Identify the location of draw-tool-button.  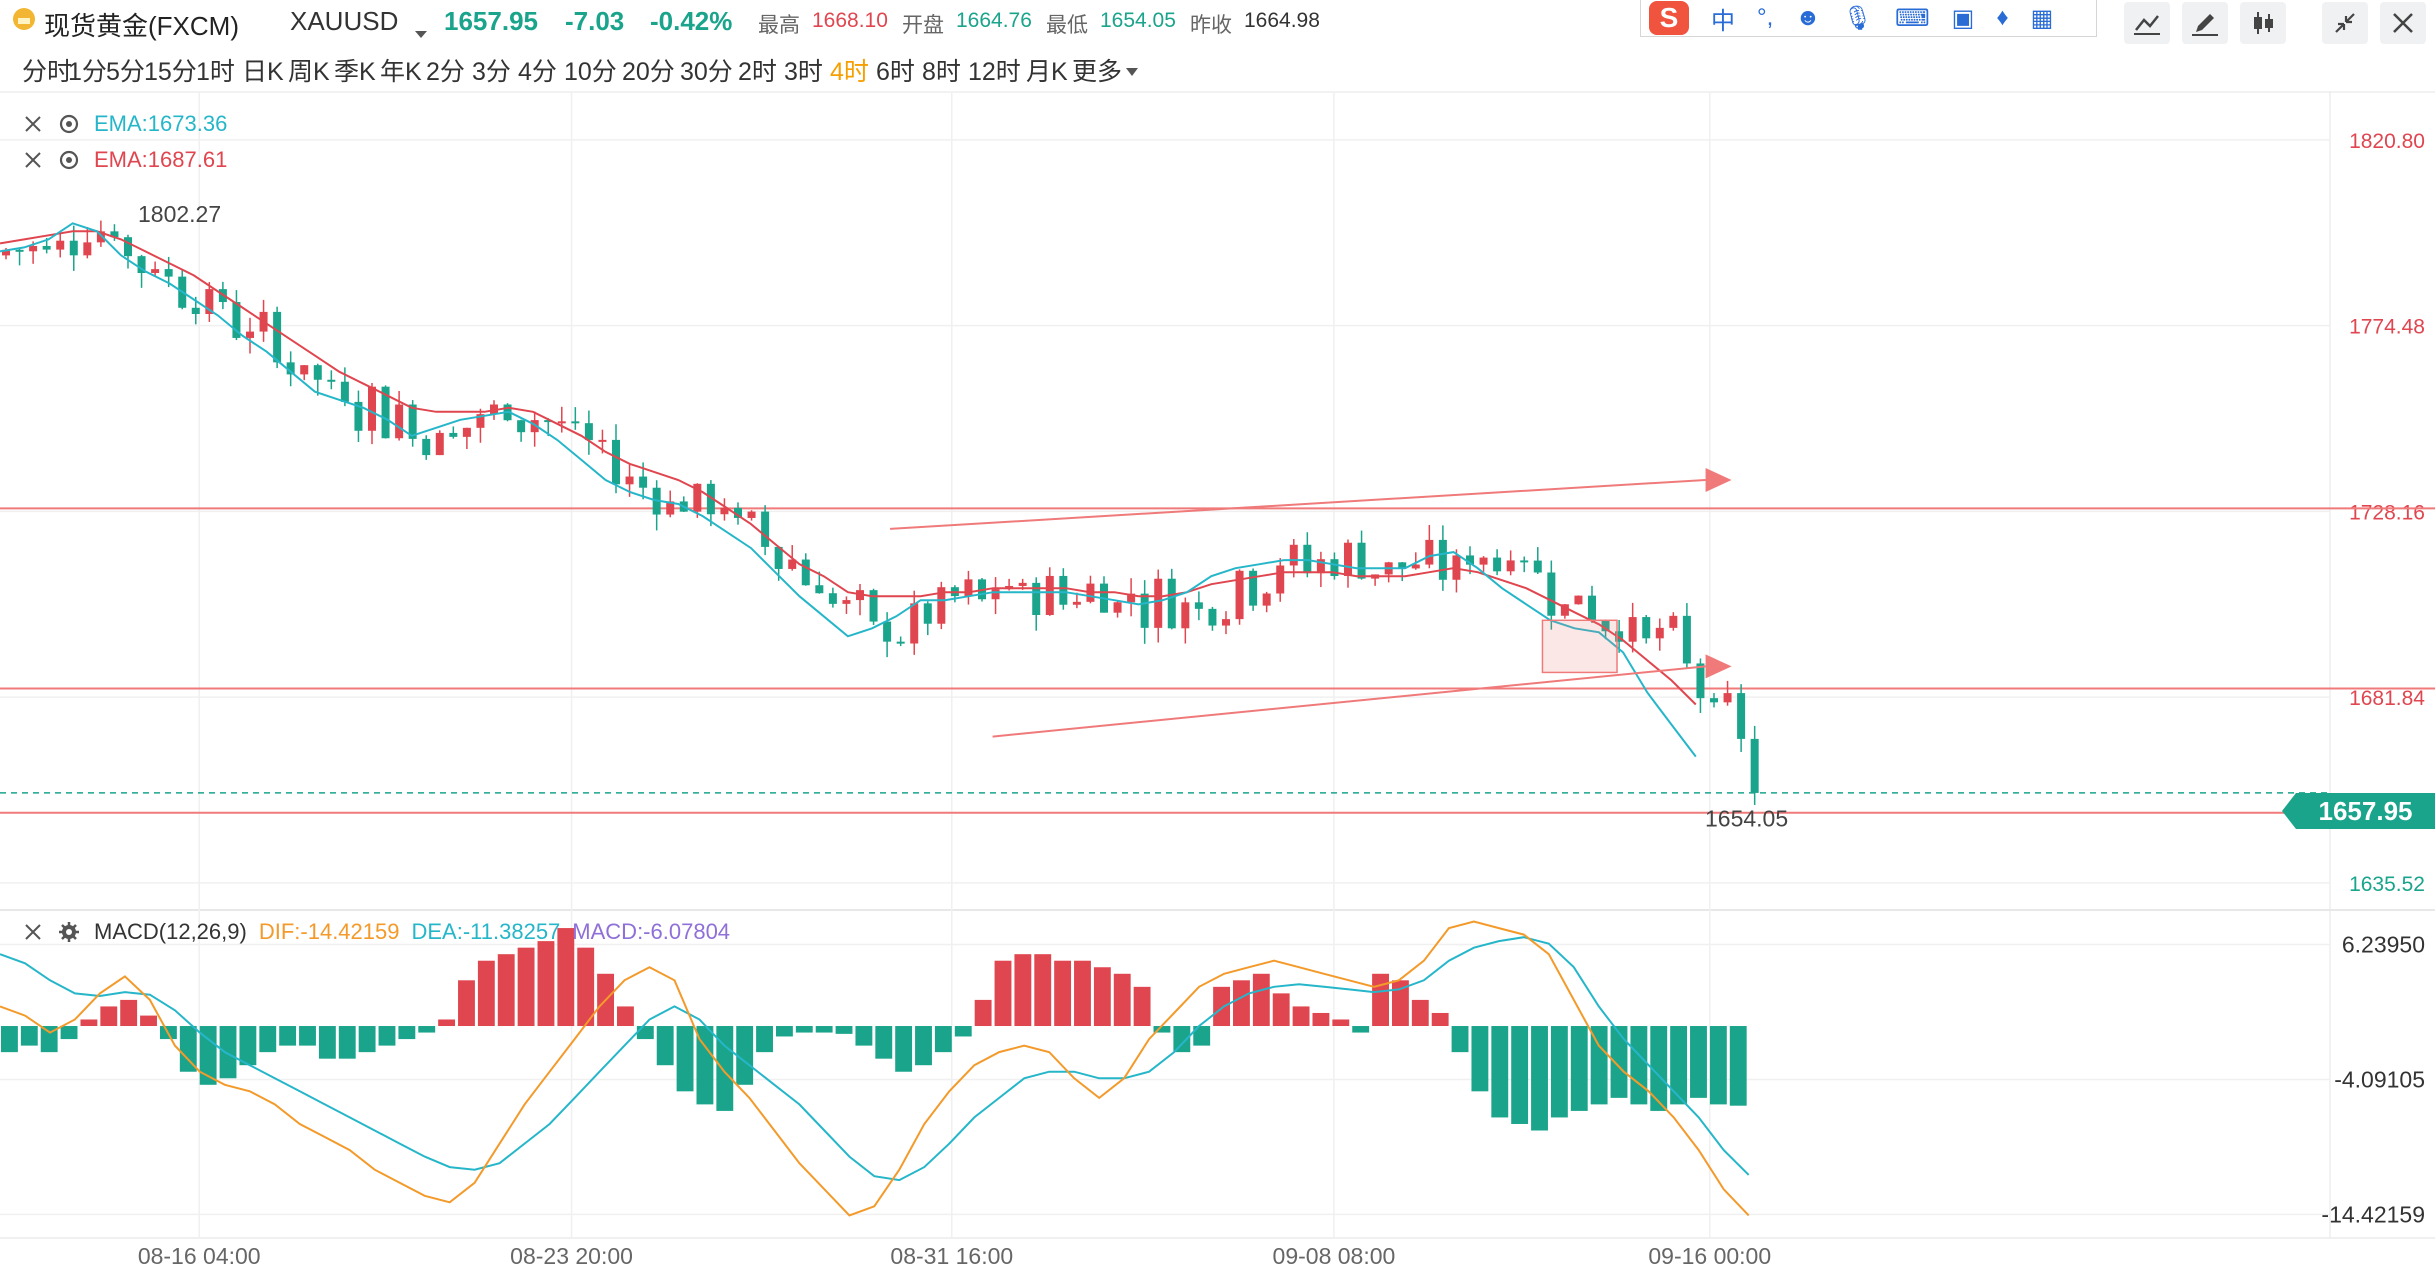
(2205, 23).